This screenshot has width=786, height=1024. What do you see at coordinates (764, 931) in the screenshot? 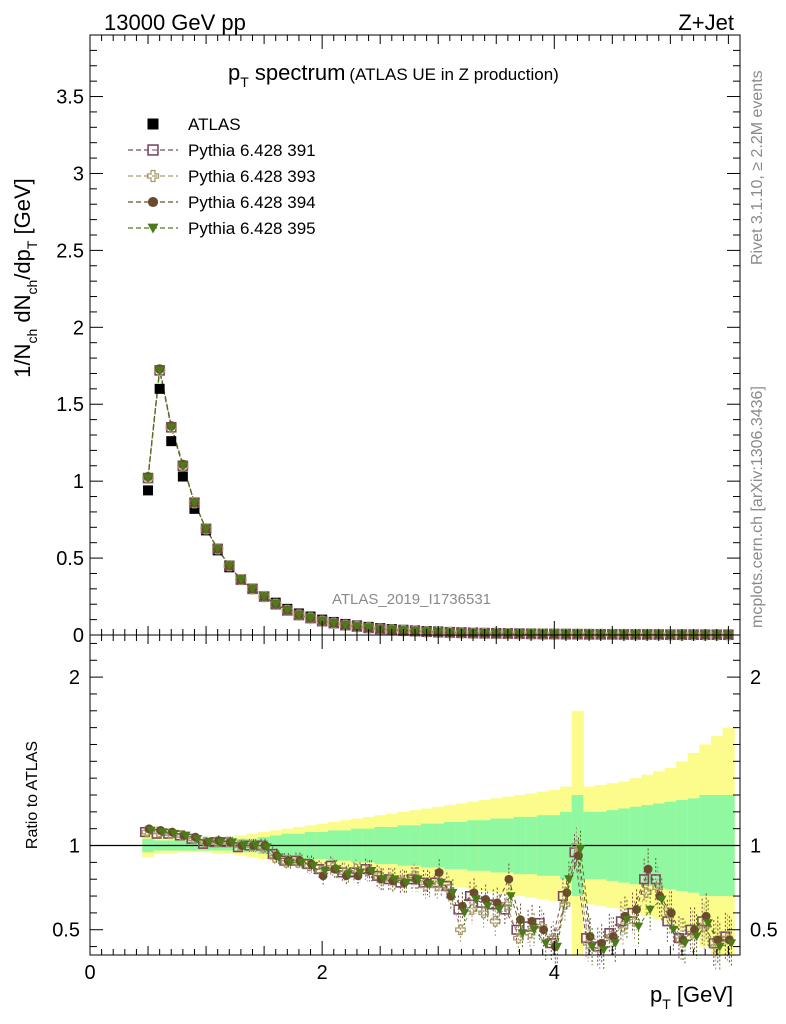
I see `ratio-y-tick-label-right: 0.5` at bounding box center [764, 931].